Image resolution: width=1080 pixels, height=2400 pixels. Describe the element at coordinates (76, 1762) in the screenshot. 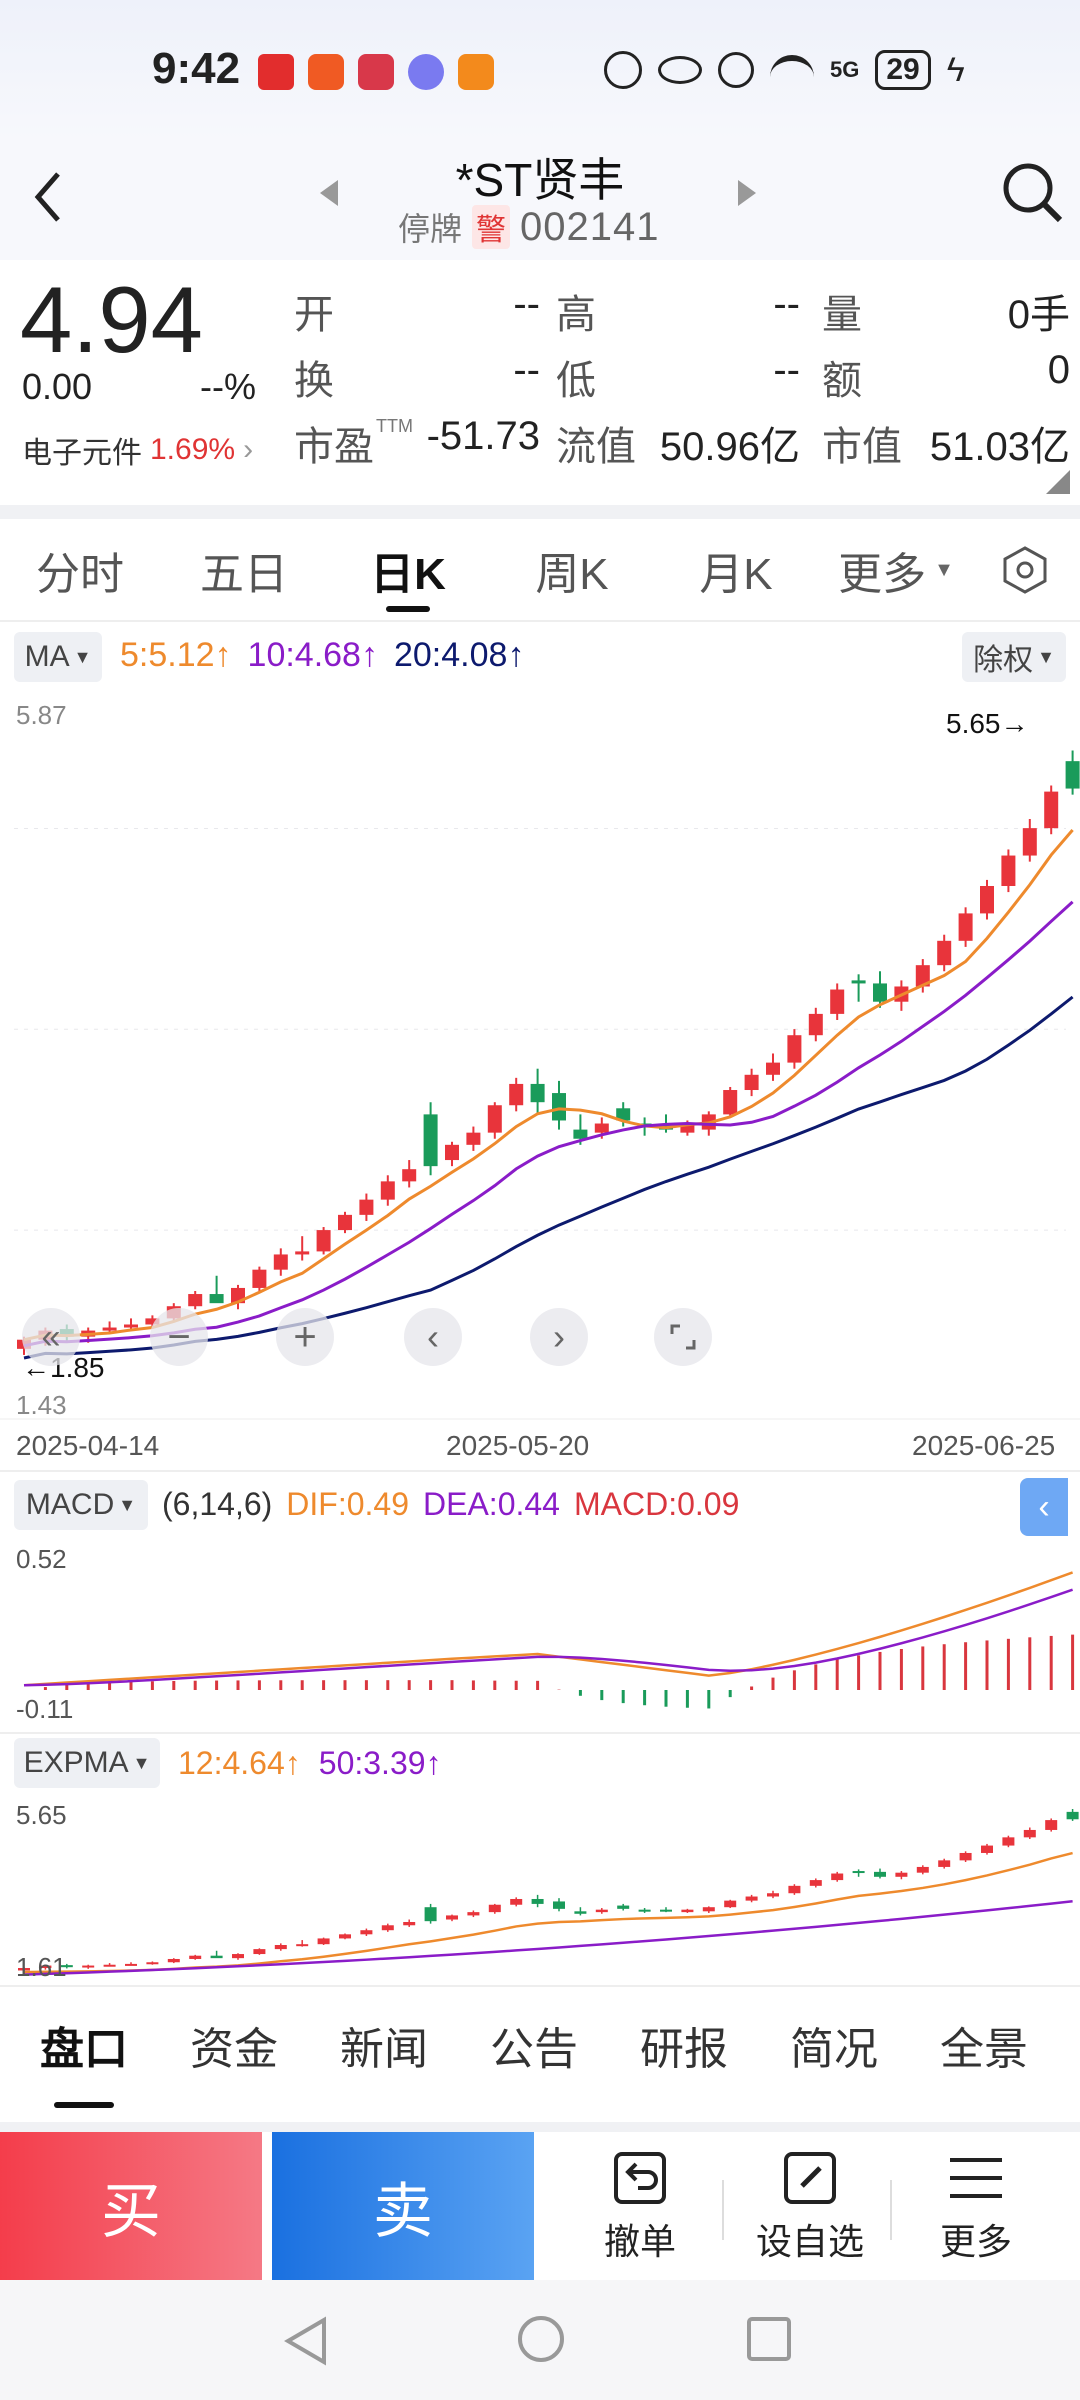

I see `expma-label: EXPMA` at that location.